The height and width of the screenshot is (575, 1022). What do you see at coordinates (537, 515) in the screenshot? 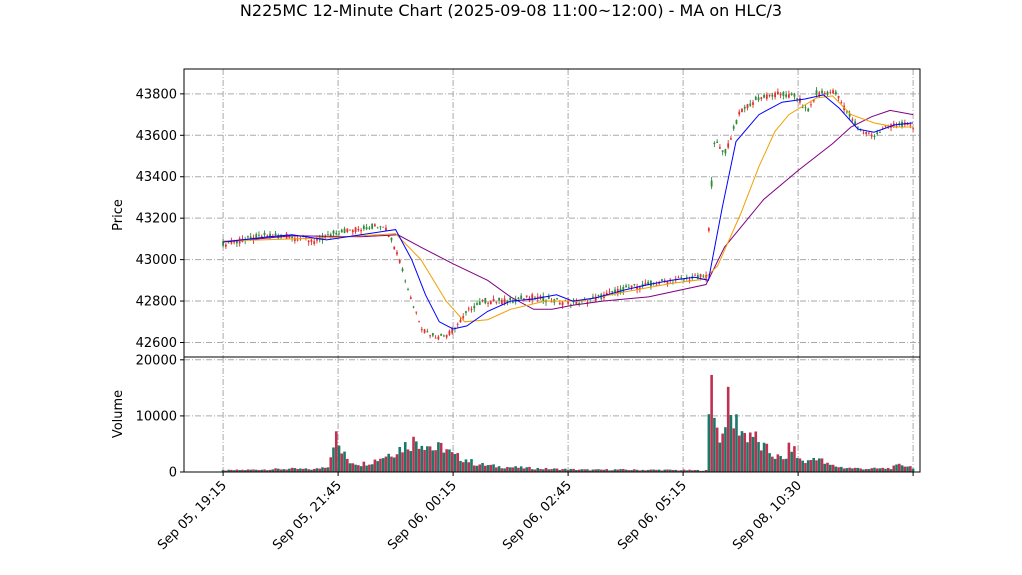
I see `x-tick-label: Sep 06, 02:45` at bounding box center [537, 515].